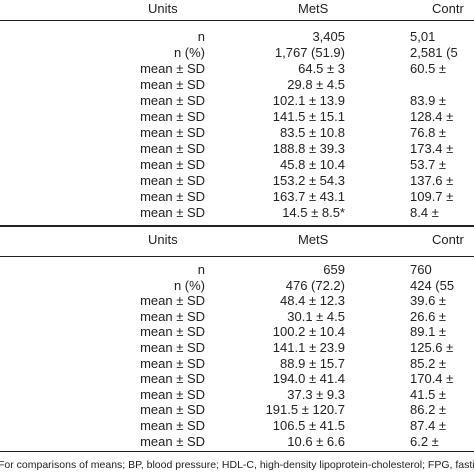  Describe the element at coordinates (432, 379) in the screenshot. I see `table-cell: 170.4 ±` at that location.